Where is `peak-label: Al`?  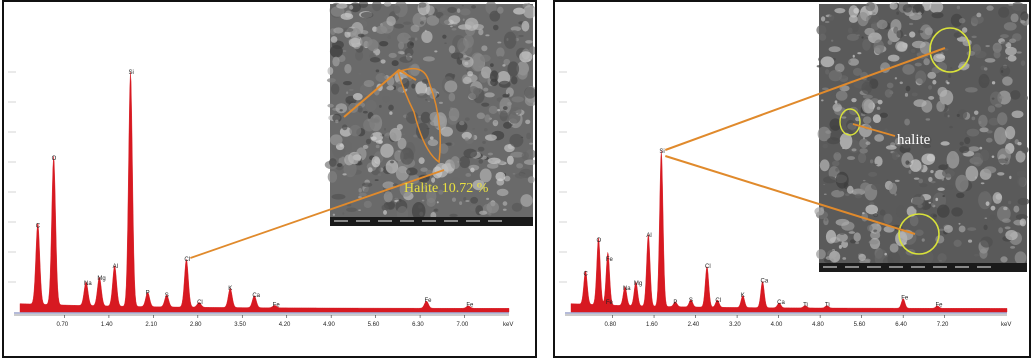 peak-label: Al is located at coordinates (648, 236).